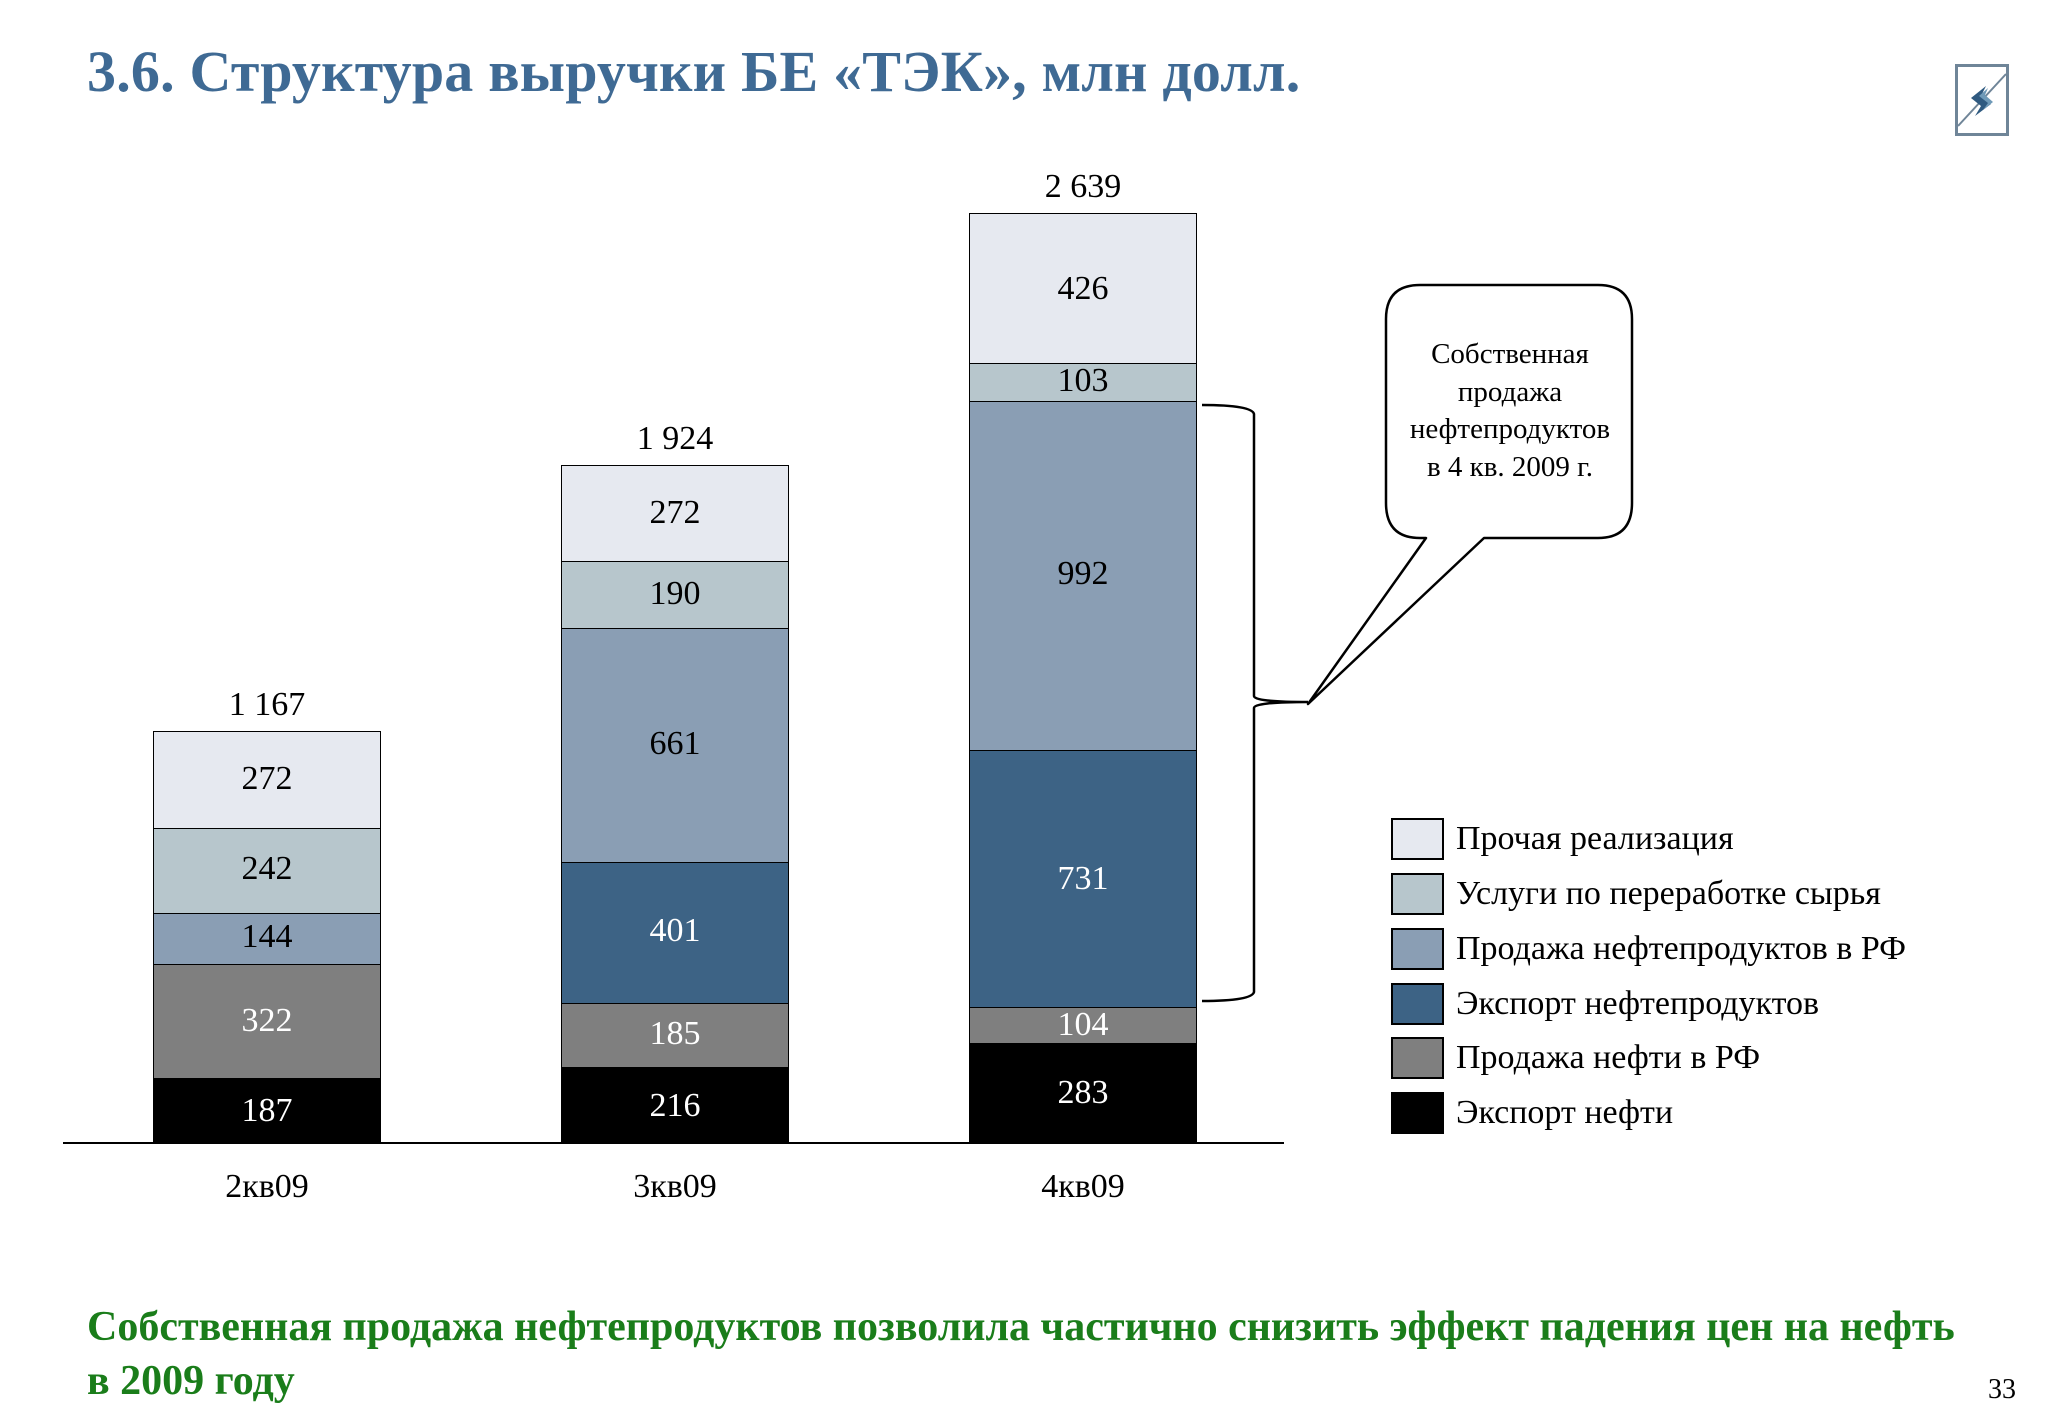  I want to click on legend-label: Экспорт нефти, so click(1565, 1112).